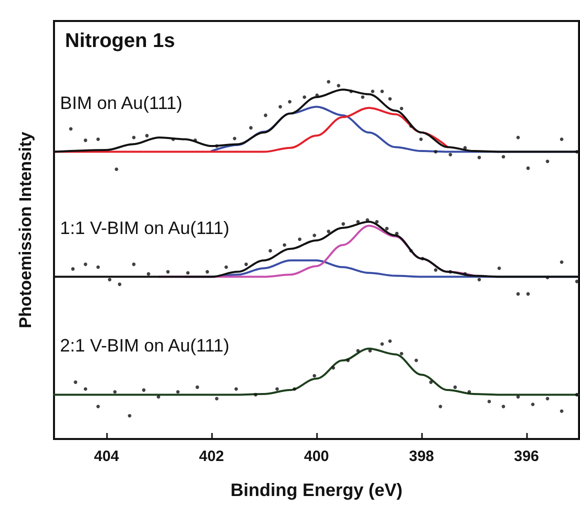 This screenshot has height=513, width=580. I want to click on text: 2:1 V-BIM on Au(111), so click(145, 346).